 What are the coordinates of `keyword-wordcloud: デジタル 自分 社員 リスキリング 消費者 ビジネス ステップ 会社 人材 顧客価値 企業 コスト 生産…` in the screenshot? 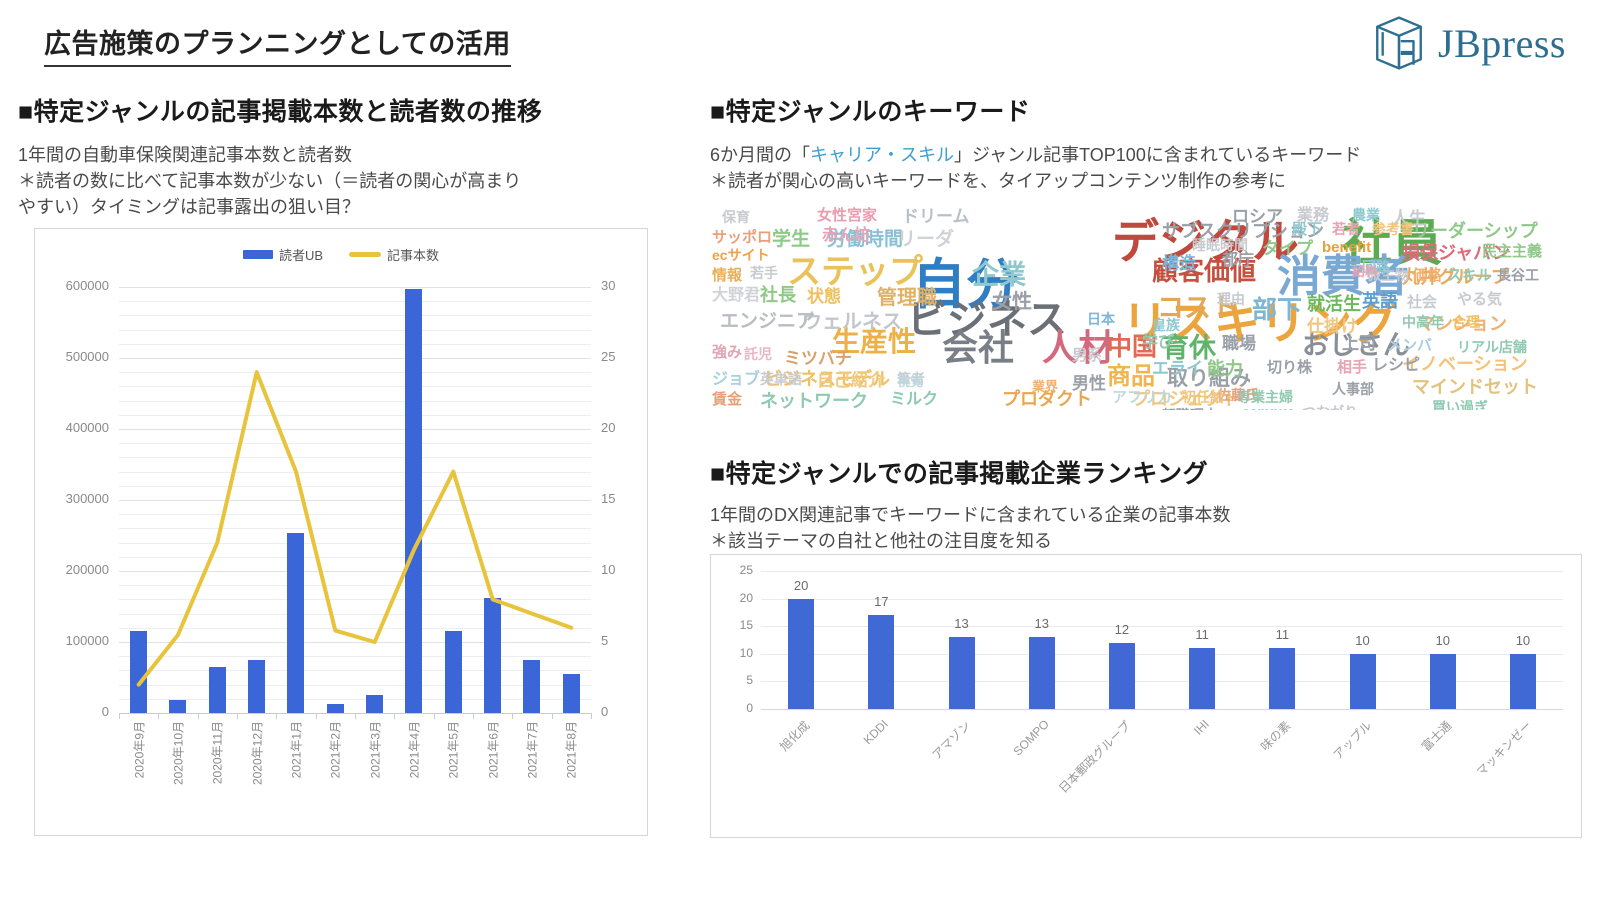 It's located at (1148, 305).